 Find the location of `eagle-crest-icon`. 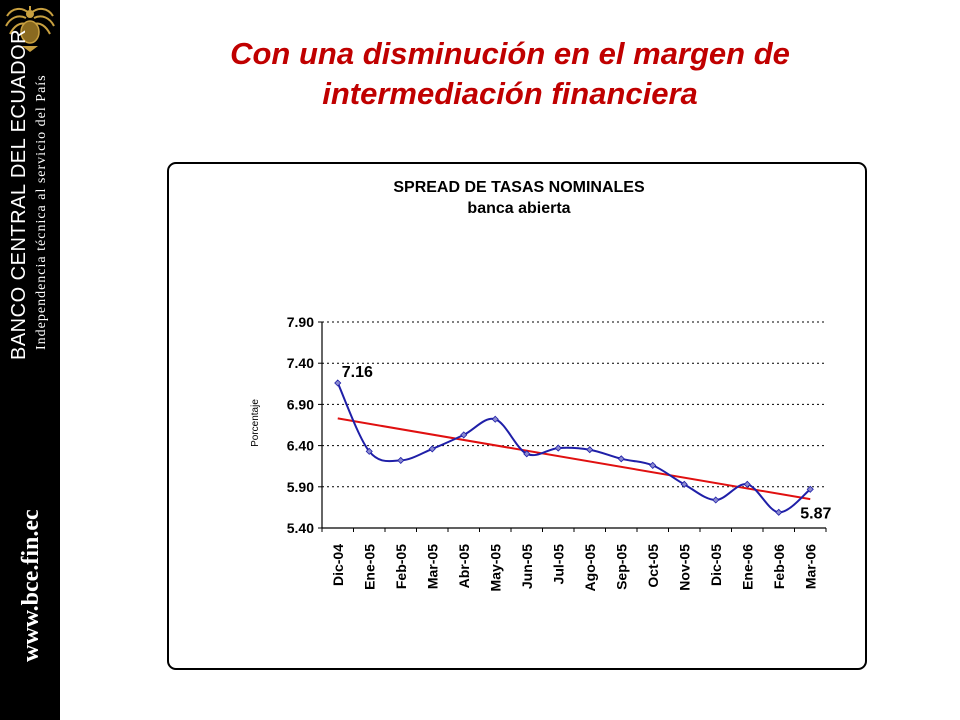

eagle-crest-icon is located at coordinates (30, 29).